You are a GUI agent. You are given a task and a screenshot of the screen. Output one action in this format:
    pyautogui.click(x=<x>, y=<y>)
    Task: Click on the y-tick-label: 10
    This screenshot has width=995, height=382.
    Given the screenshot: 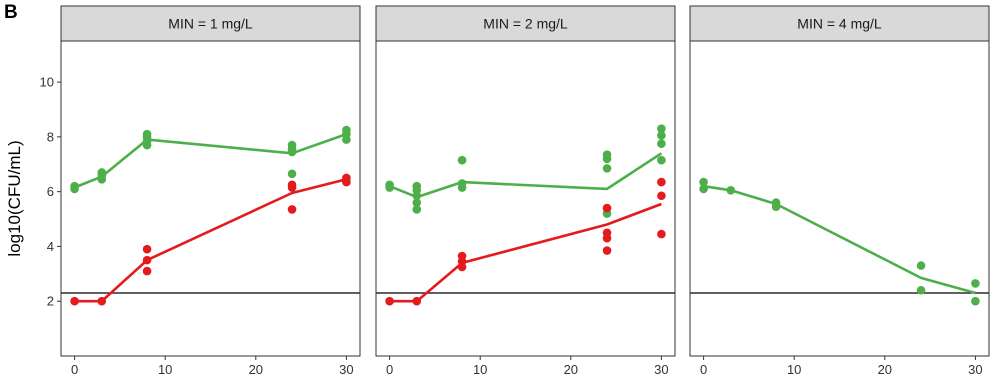 What is the action you would take?
    pyautogui.click(x=47, y=82)
    